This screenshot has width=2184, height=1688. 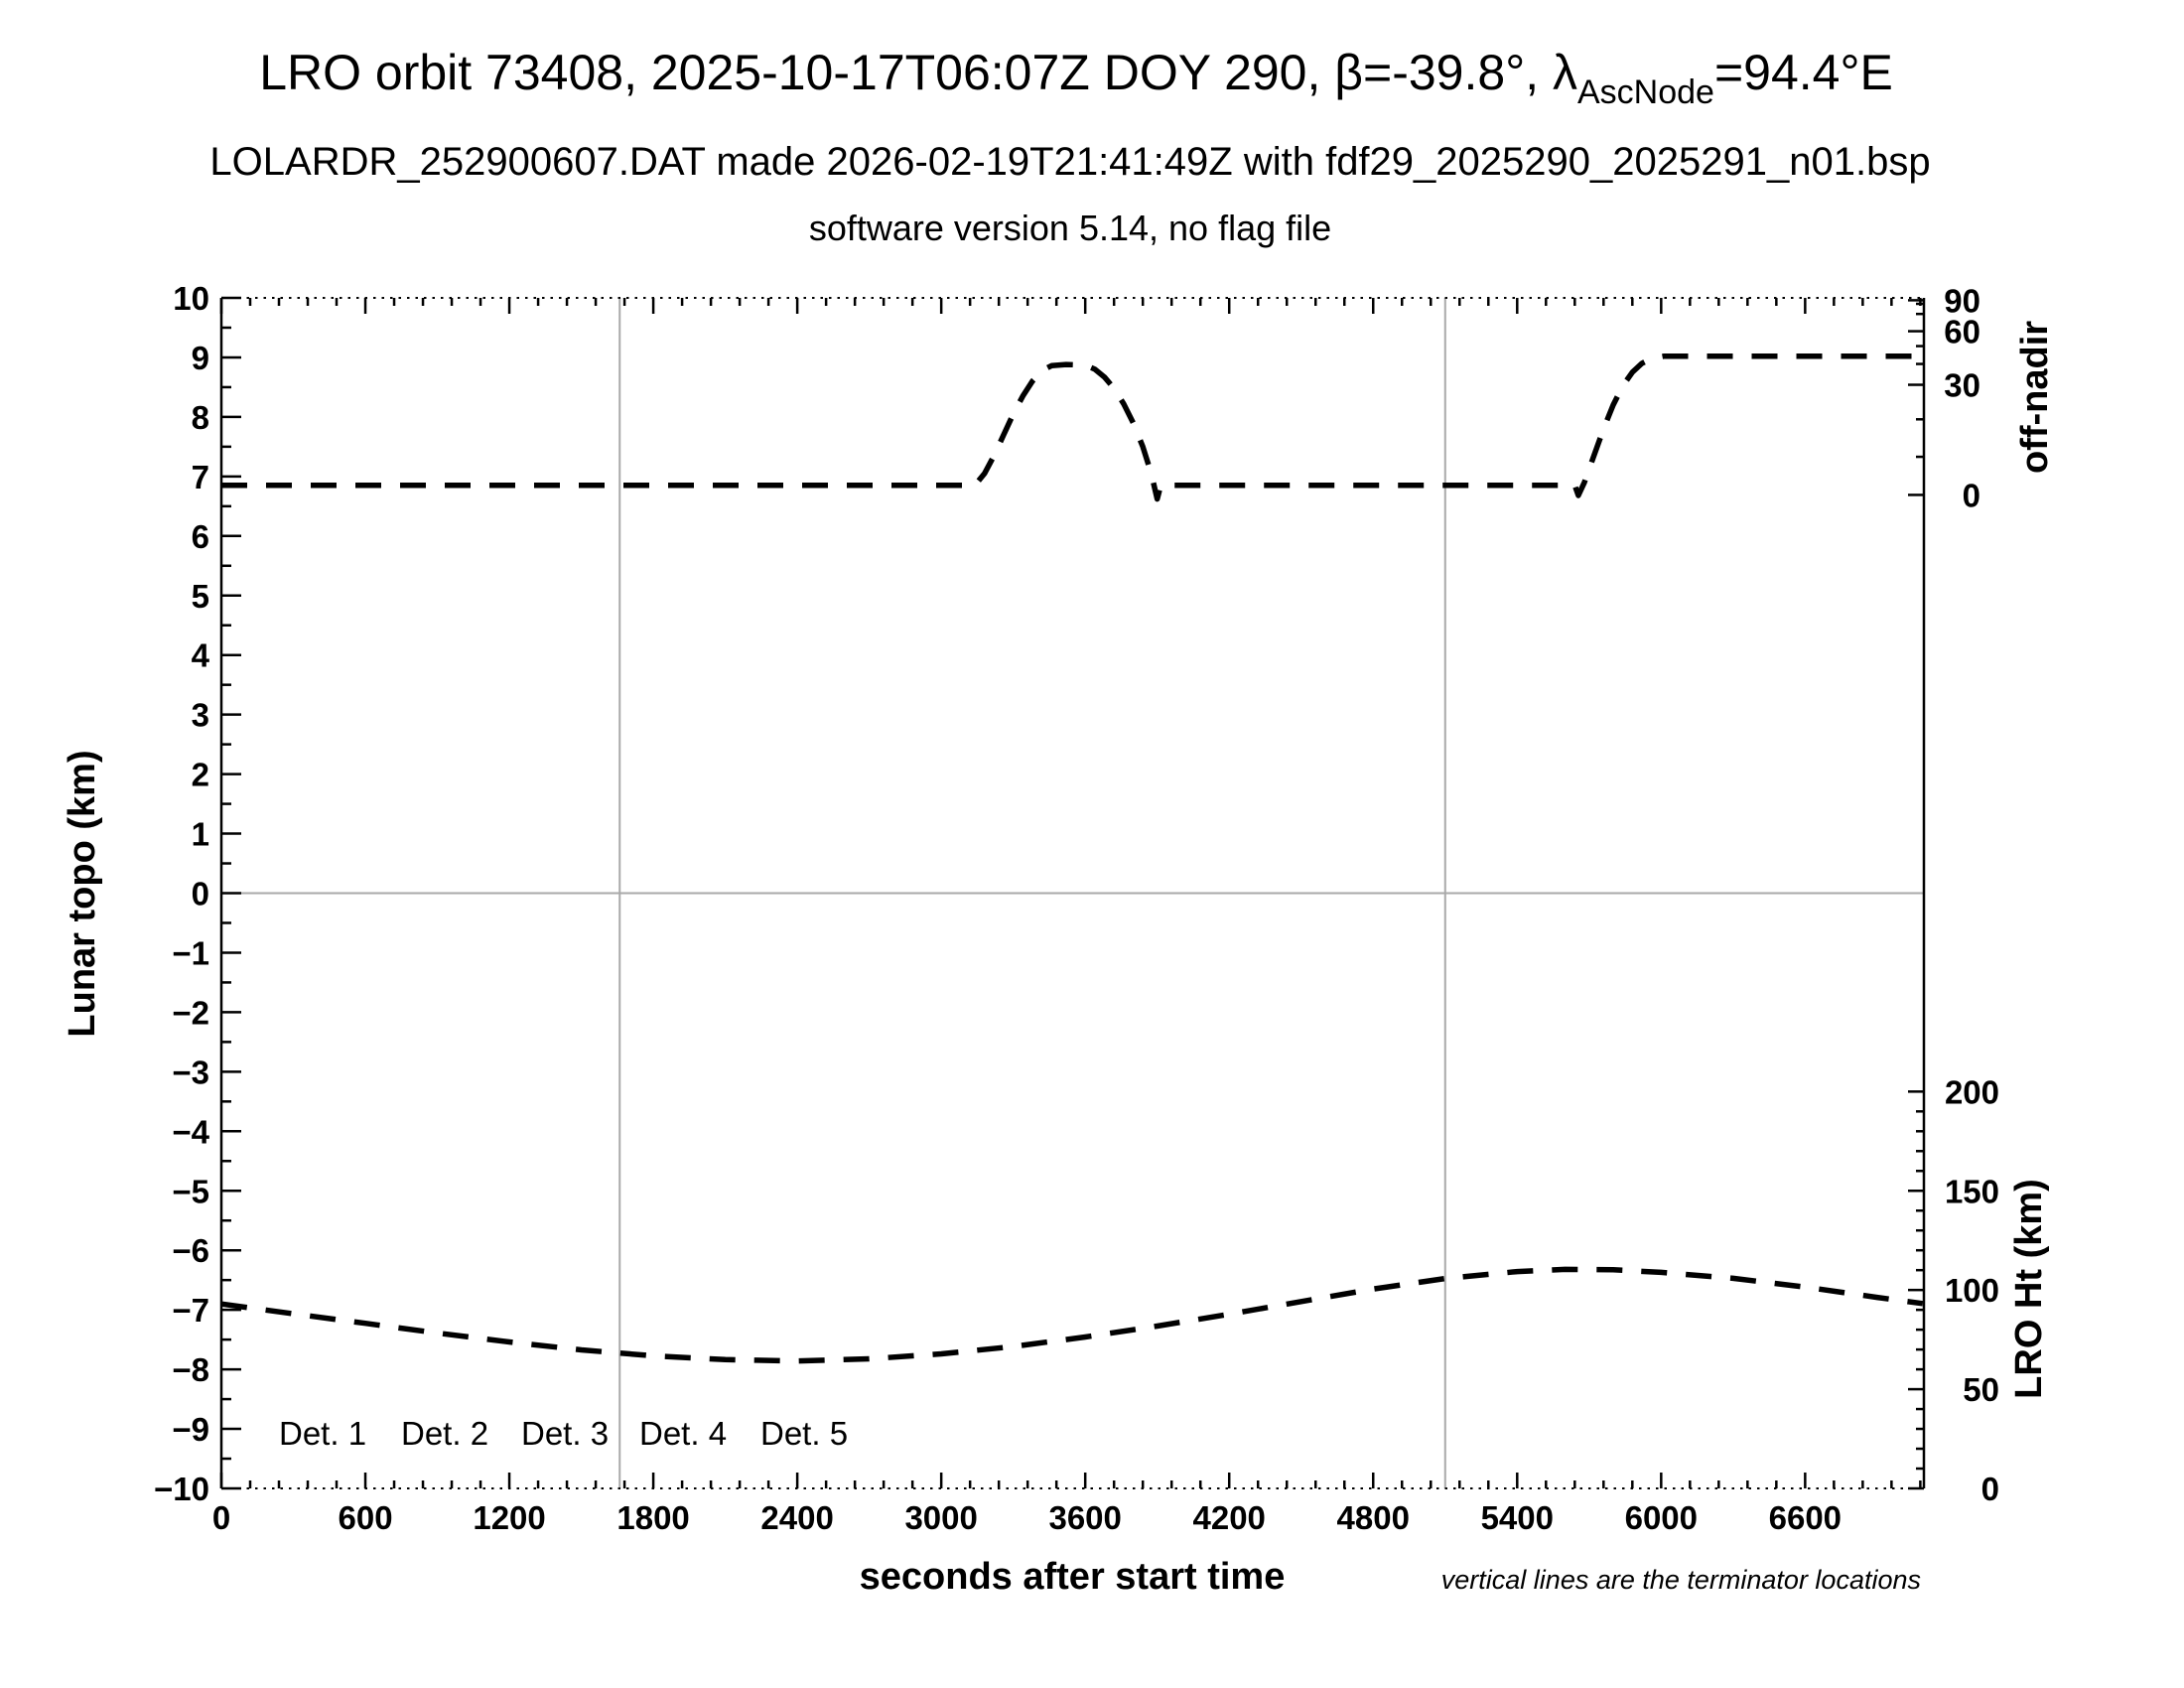 I want to click on chart-title-subscript: AscNode, so click(x=1645, y=92).